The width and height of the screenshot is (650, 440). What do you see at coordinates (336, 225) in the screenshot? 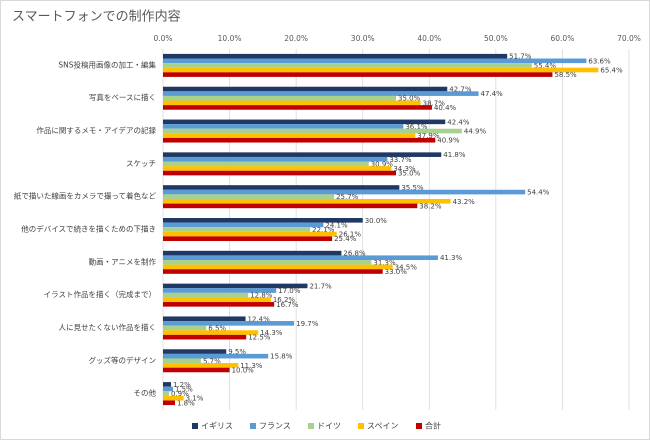
I see `value-label: 24.1%` at bounding box center [336, 225].